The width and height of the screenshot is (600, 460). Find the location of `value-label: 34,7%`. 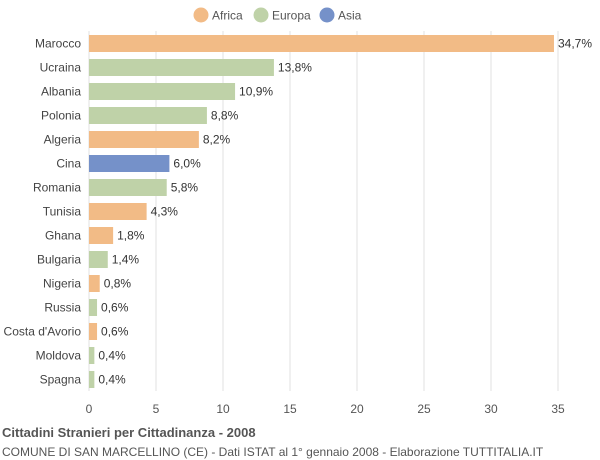

value-label: 34,7% is located at coordinates (575, 44).